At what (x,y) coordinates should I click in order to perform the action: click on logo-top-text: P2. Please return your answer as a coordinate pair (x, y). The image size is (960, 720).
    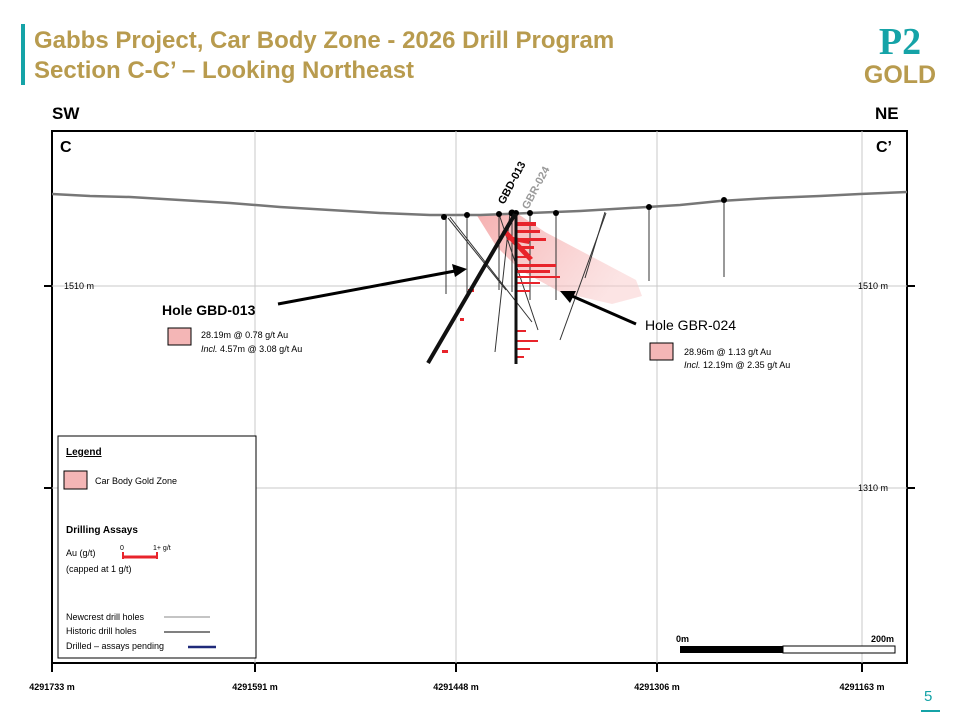
    Looking at the image, I should click on (900, 42).